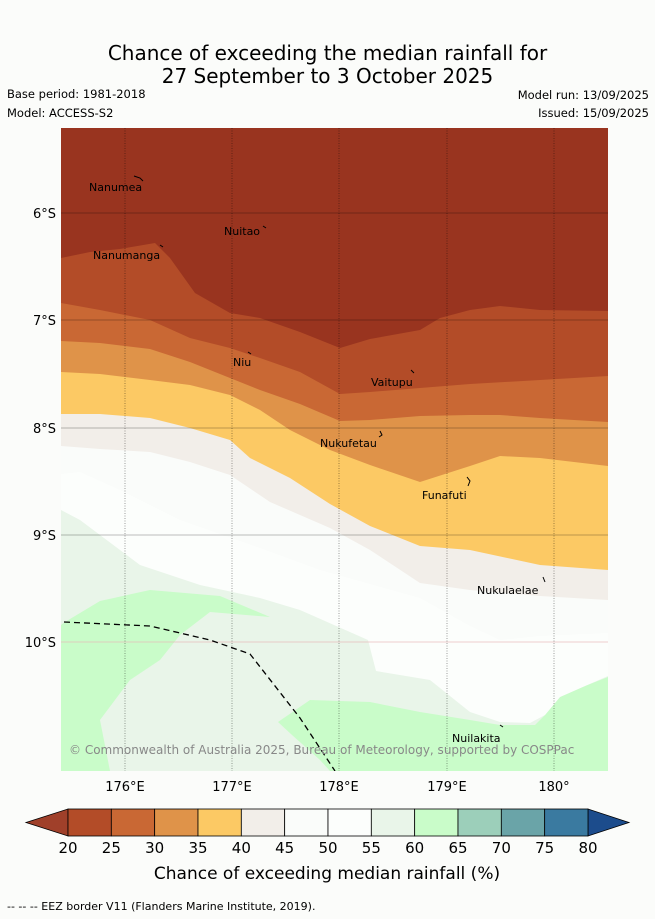 Image resolution: width=655 pixels, height=919 pixels. Describe the element at coordinates (447, 787) in the screenshot. I see `lon-tick-label: 179°E` at that location.